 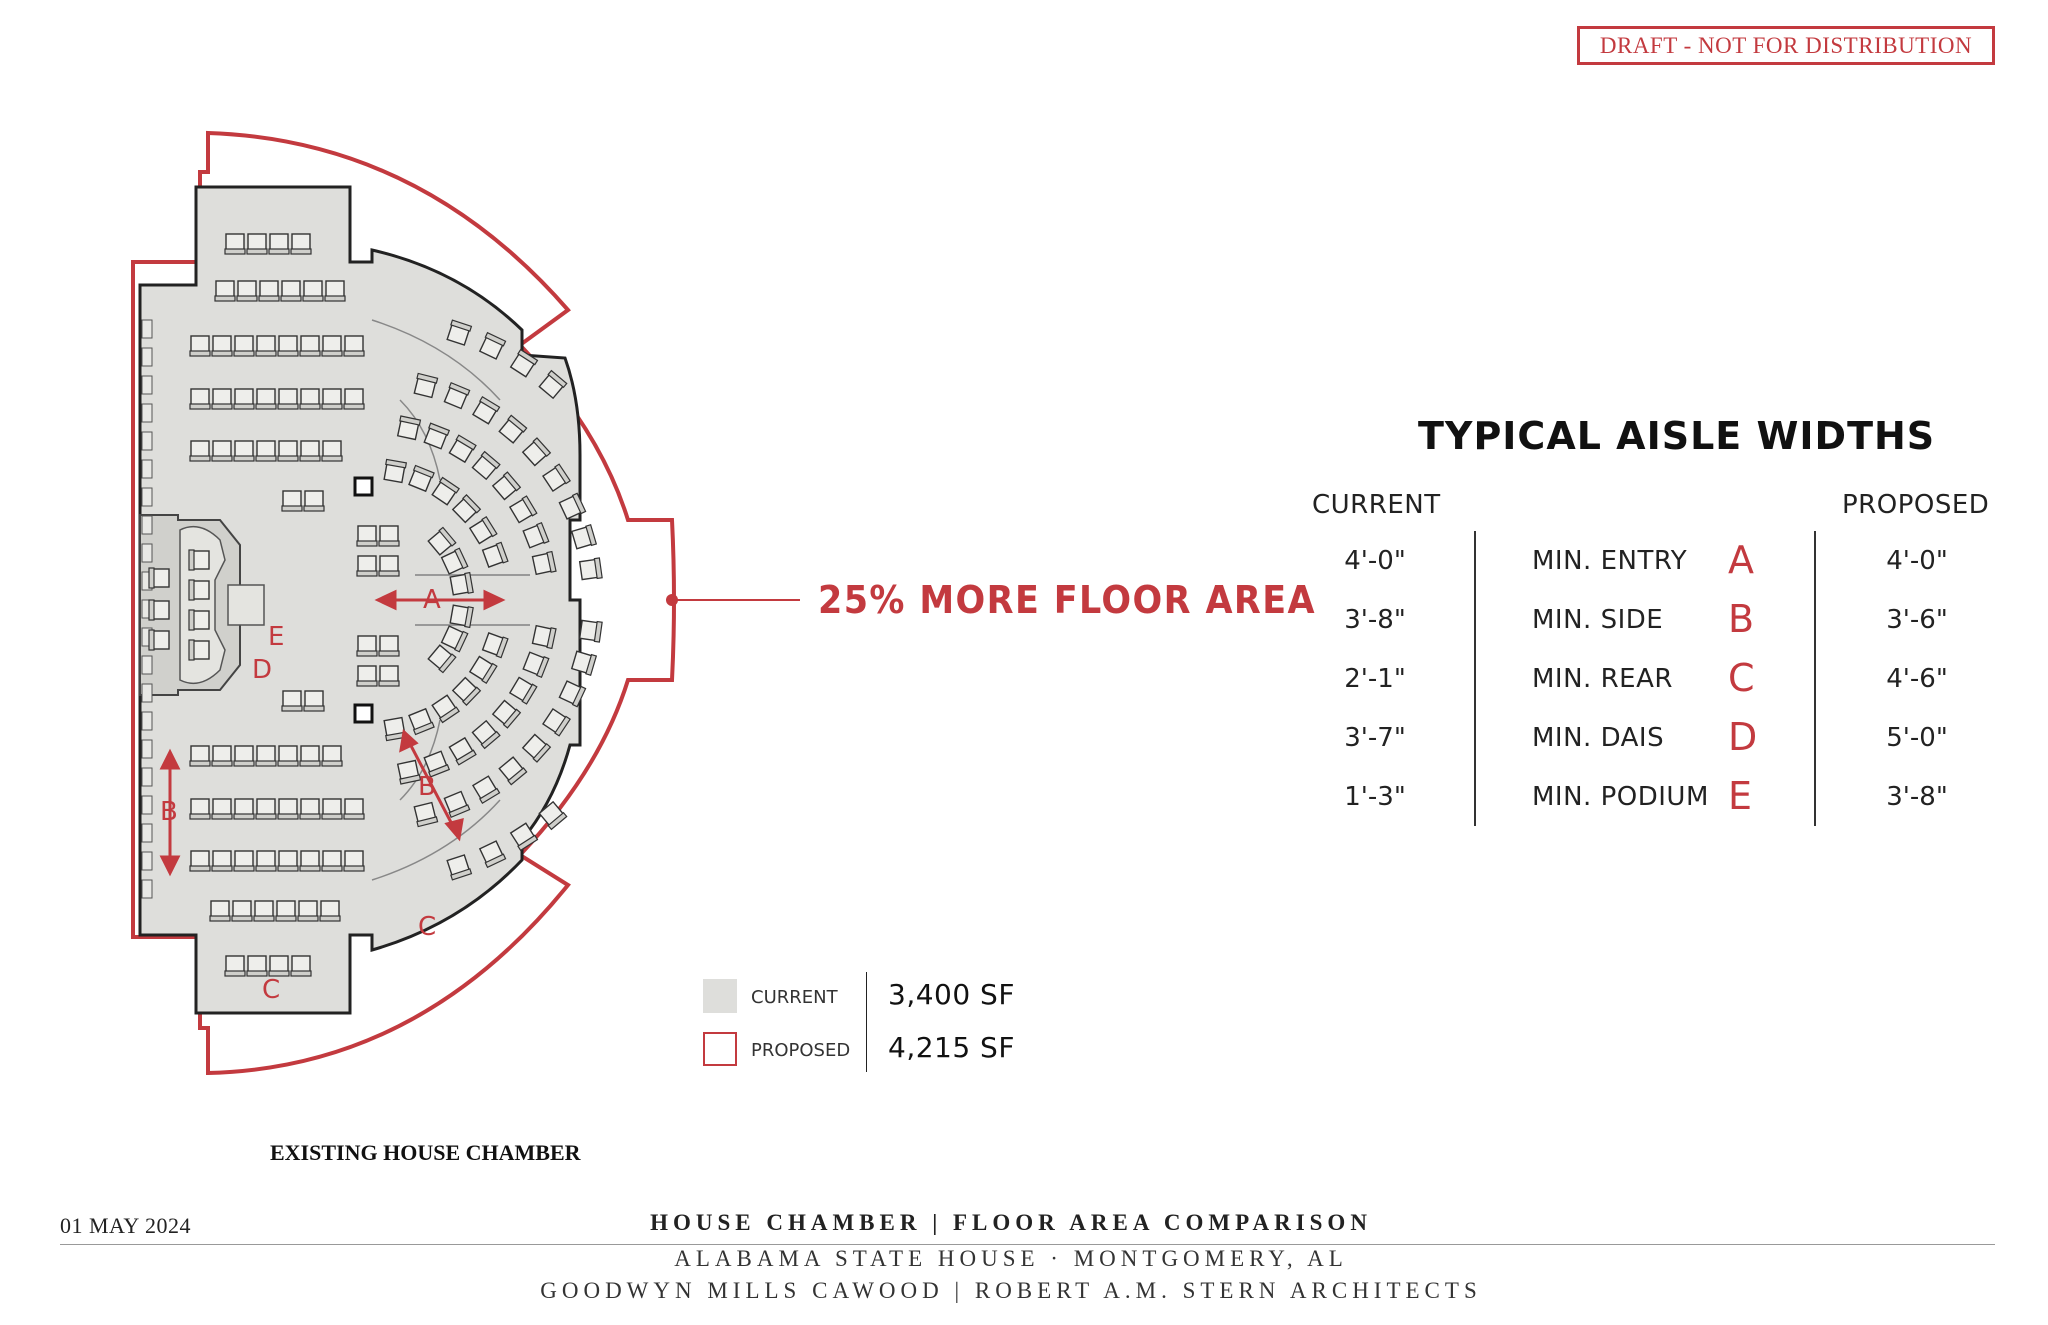 I want to click on aisle-row: 1'-3" MIN. PODIUM E 3'-8", so click(x=1024, y=798).